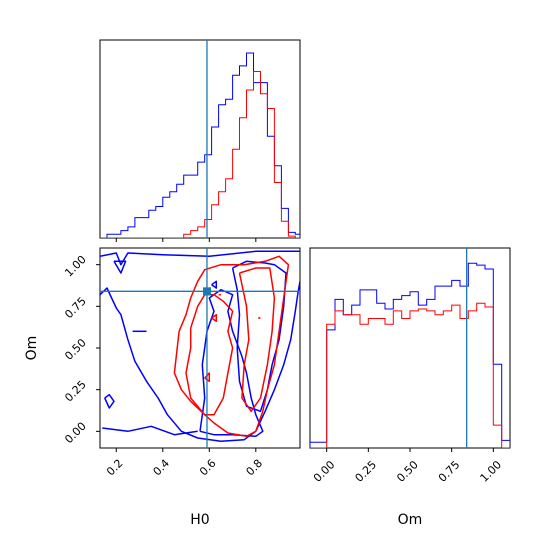 The height and width of the screenshot is (550, 550). I want to click on om-histogram-red-series, so click(410, 375).